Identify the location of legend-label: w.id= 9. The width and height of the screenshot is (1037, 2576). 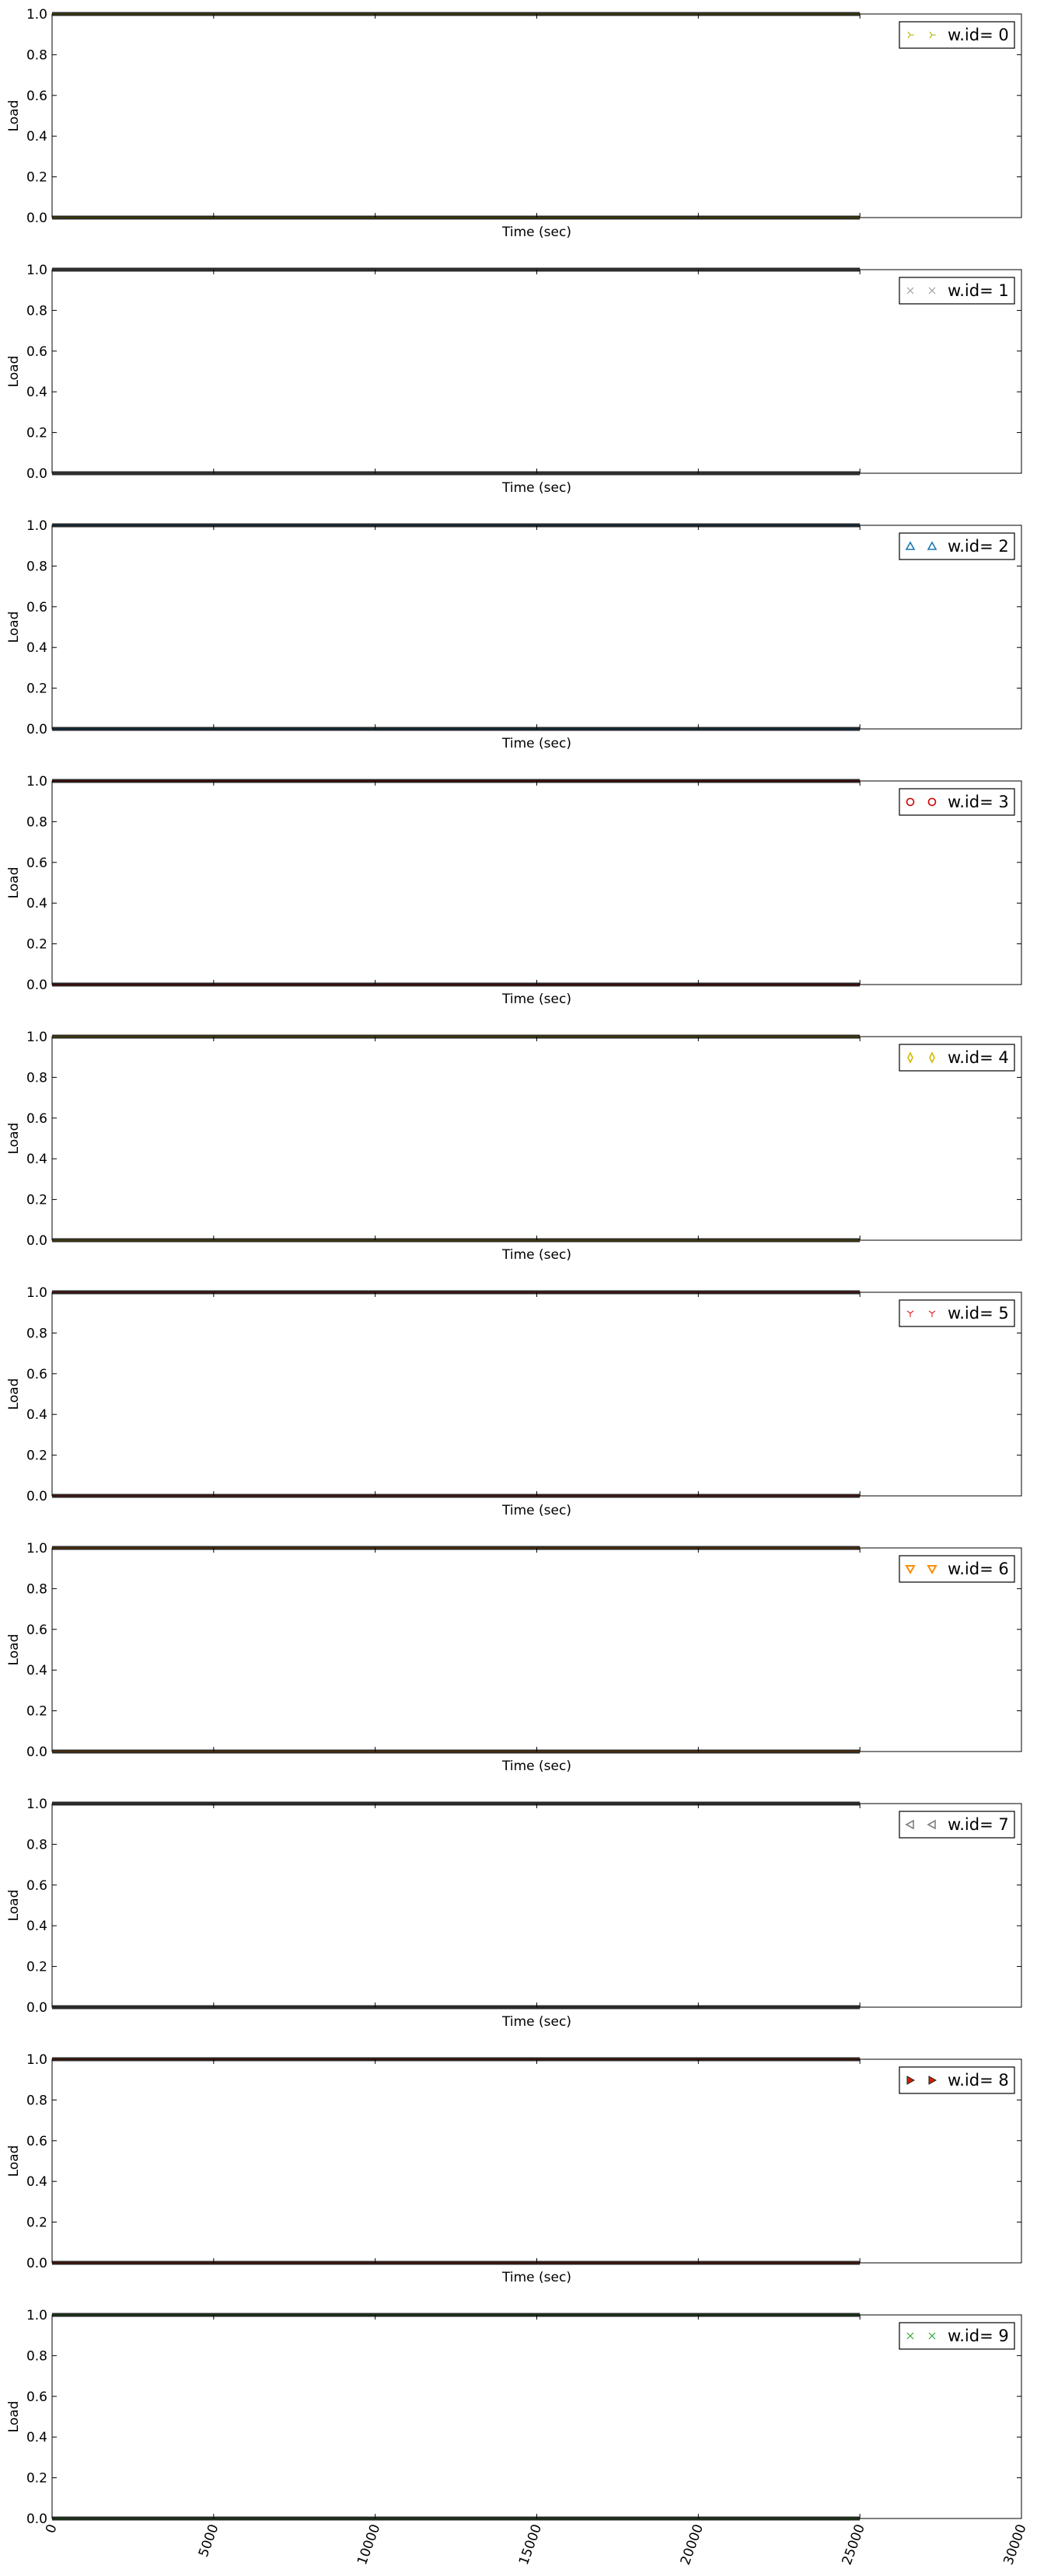
(978, 2336).